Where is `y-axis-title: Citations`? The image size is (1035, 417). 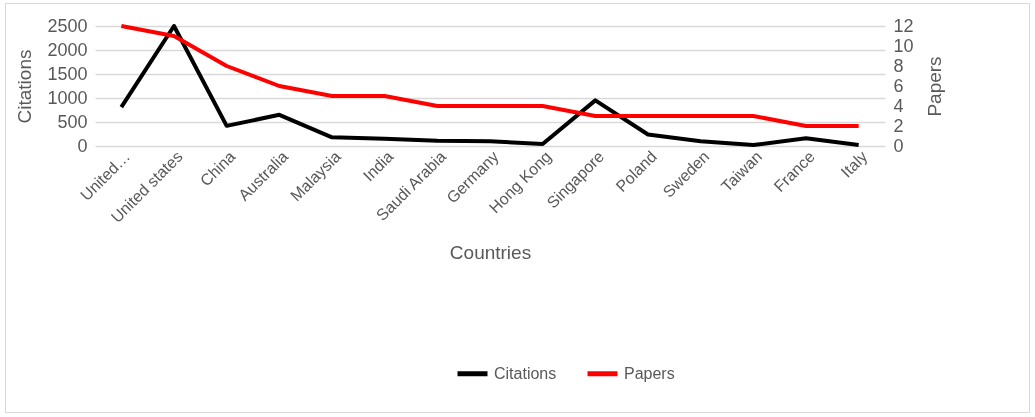
y-axis-title: Citations is located at coordinates (25, 86).